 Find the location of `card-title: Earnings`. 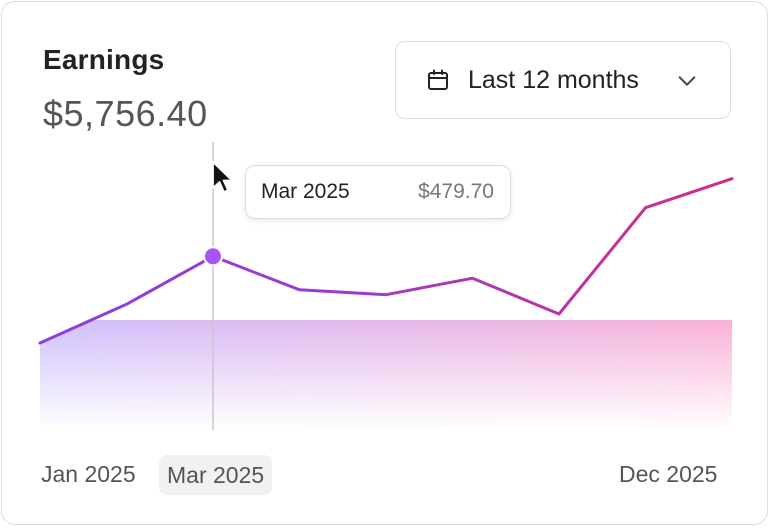

card-title: Earnings is located at coordinates (104, 59).